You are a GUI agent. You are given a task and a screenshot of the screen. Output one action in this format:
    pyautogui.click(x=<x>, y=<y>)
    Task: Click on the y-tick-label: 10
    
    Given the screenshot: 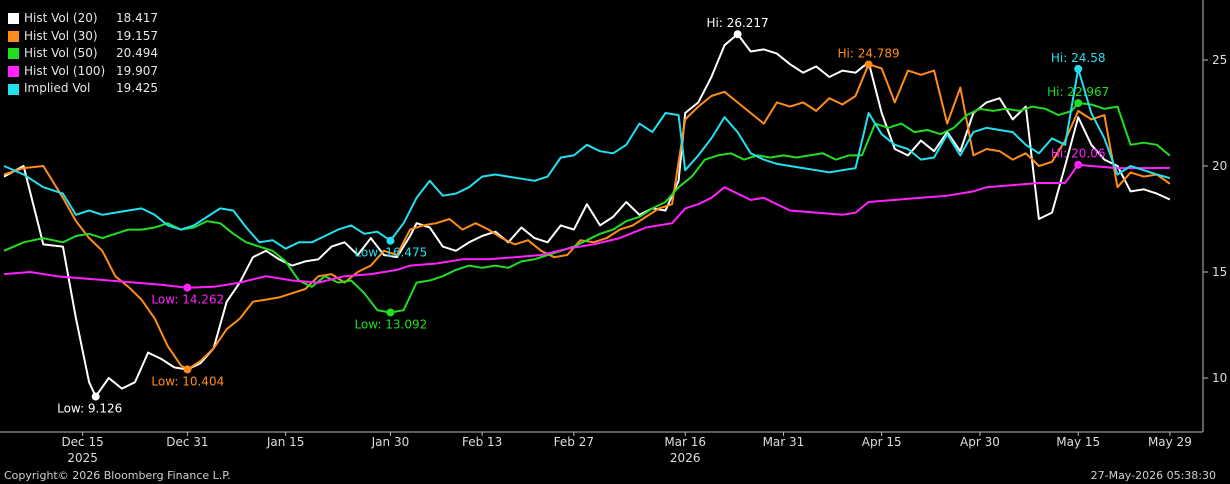 What is the action you would take?
    pyautogui.click(x=1219, y=378)
    